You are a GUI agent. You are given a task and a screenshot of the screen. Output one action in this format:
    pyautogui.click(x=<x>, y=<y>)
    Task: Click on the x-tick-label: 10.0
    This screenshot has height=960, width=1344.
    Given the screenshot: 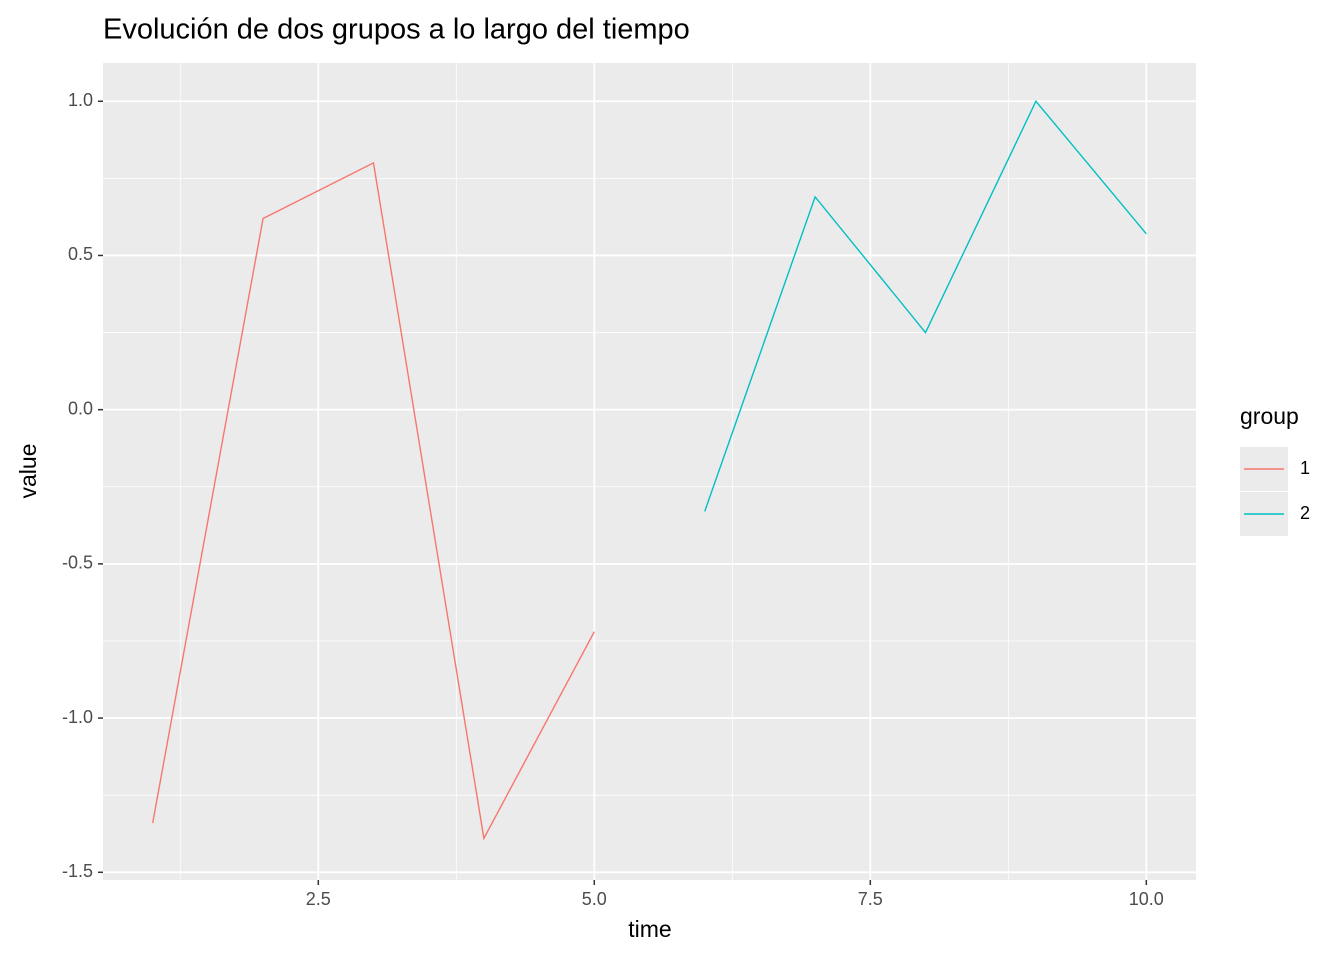 What is the action you would take?
    pyautogui.click(x=1146, y=899)
    